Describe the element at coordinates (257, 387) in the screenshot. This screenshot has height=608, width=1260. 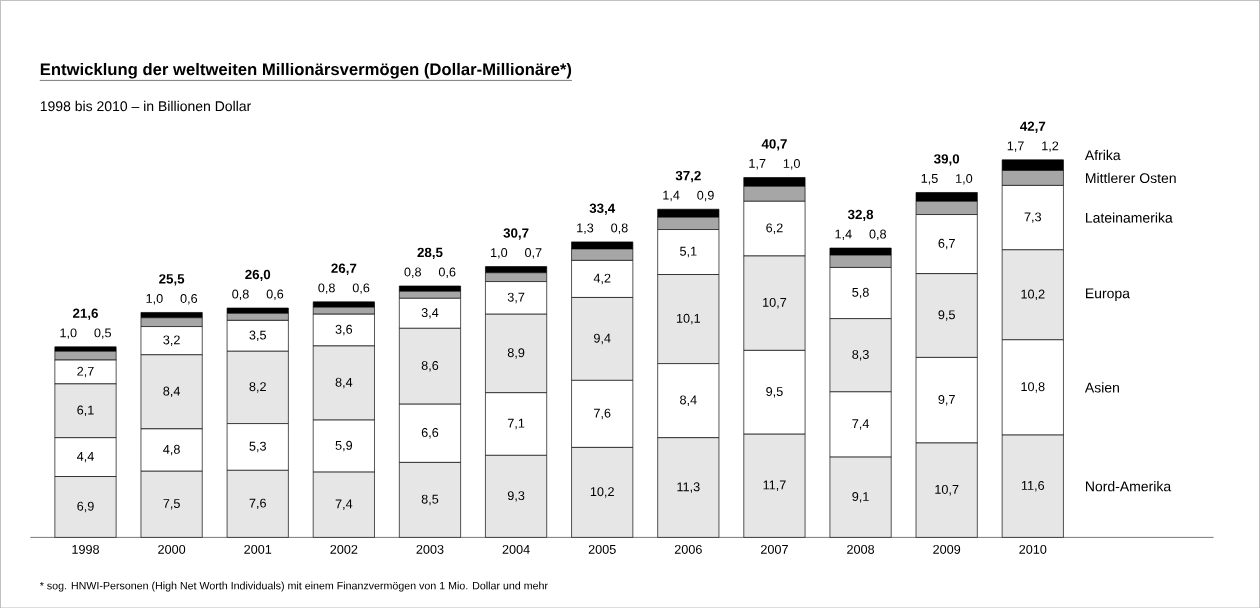
I see `data-label: 8,2` at that location.